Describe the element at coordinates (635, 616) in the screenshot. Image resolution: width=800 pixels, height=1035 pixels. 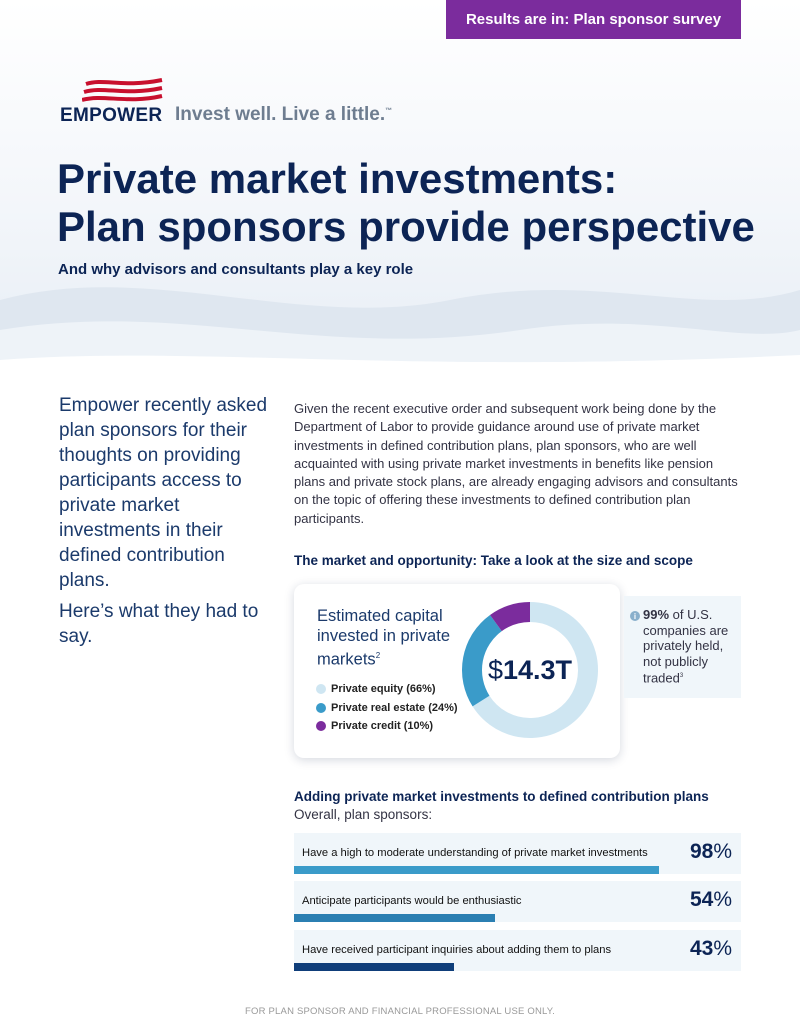
I see `info-icon: i` at that location.